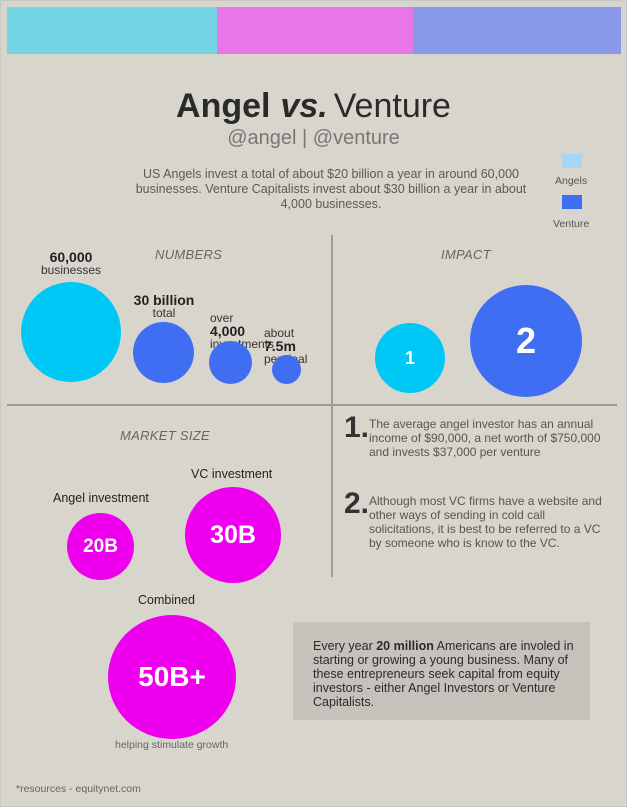 The width and height of the screenshot is (627, 807). I want to click on numbers-item-businesses: 60,000 businesses, so click(71, 263).